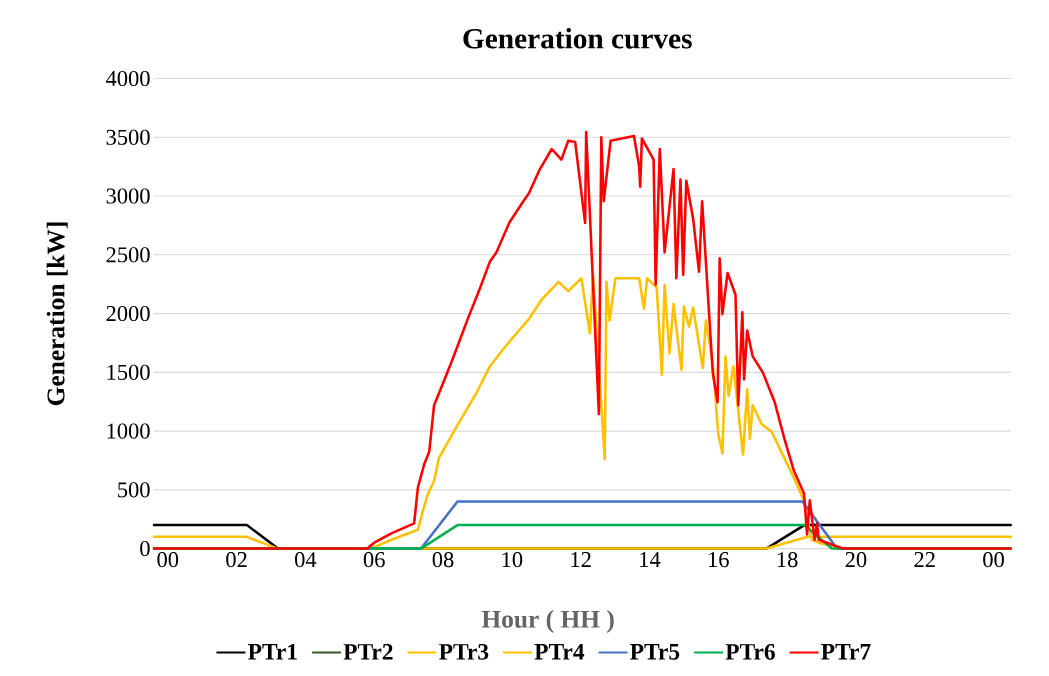  I want to click on x-tick-label: 14, so click(650, 559).